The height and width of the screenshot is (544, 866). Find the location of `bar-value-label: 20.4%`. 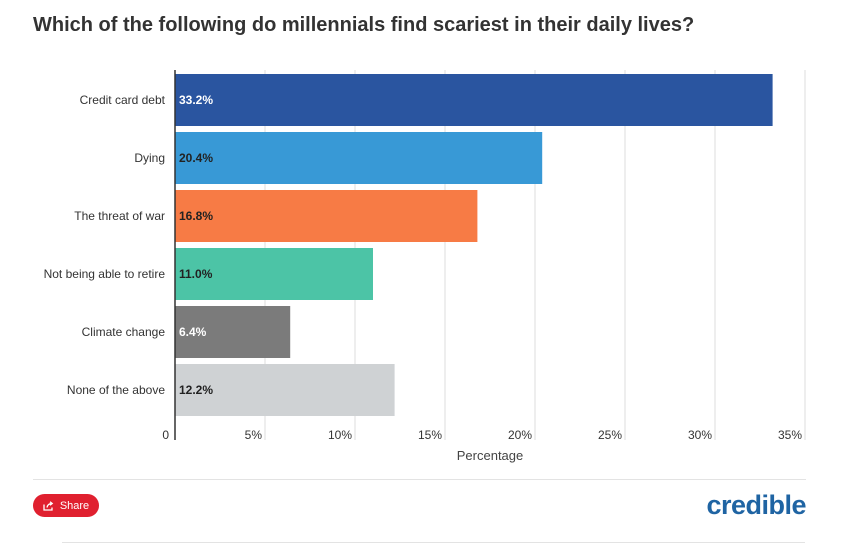

bar-value-label: 20.4% is located at coordinates (196, 158).